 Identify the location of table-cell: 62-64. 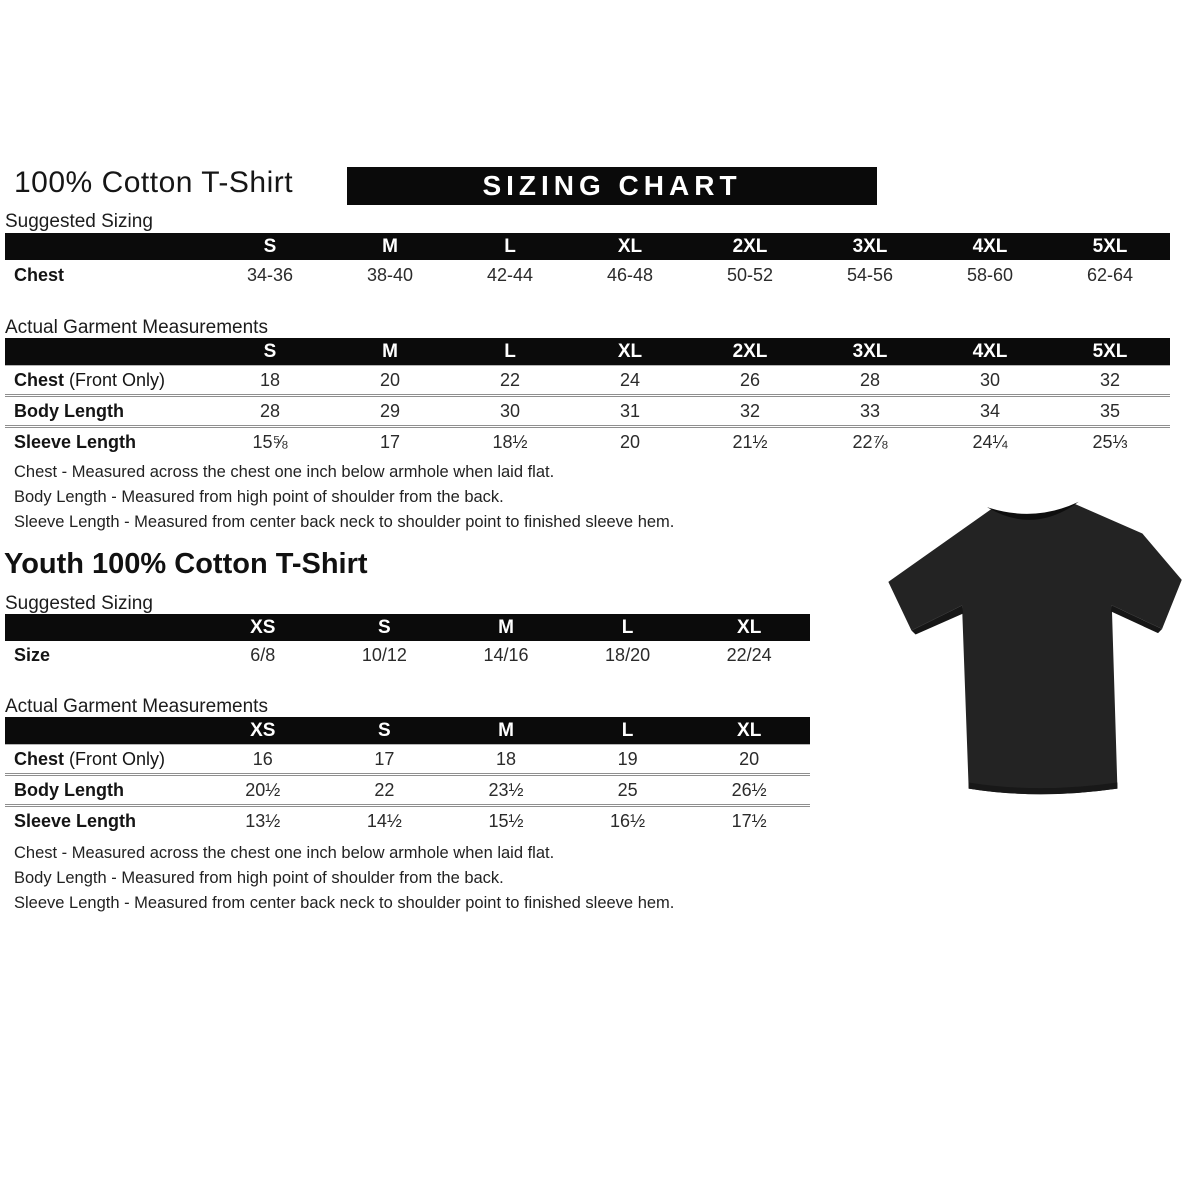
(1110, 274).